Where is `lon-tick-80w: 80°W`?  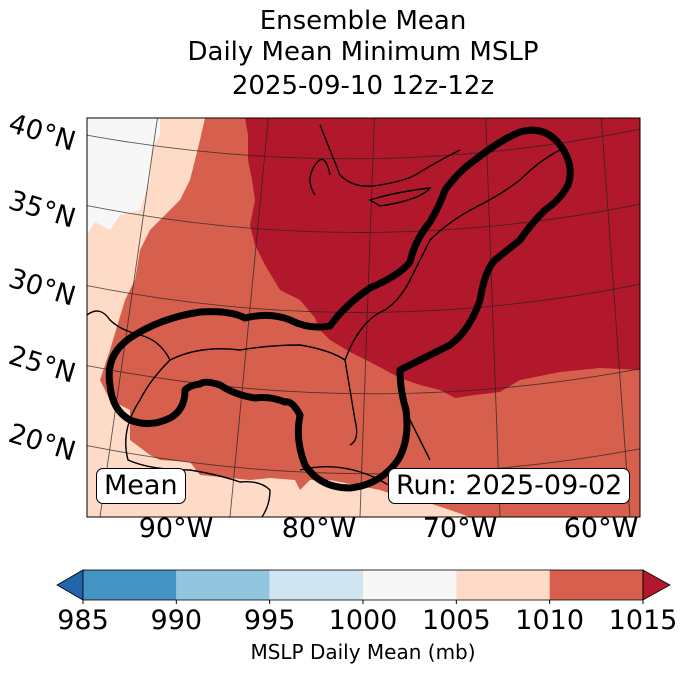 lon-tick-80w: 80°W is located at coordinates (319, 528).